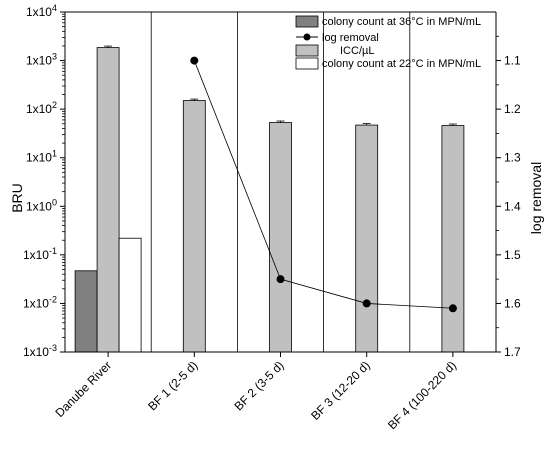 Image resolution: width=550 pixels, height=450 pixels. I want to click on legend-item-colony-36: colony count at 36°C in MPN/mL, so click(388, 21).